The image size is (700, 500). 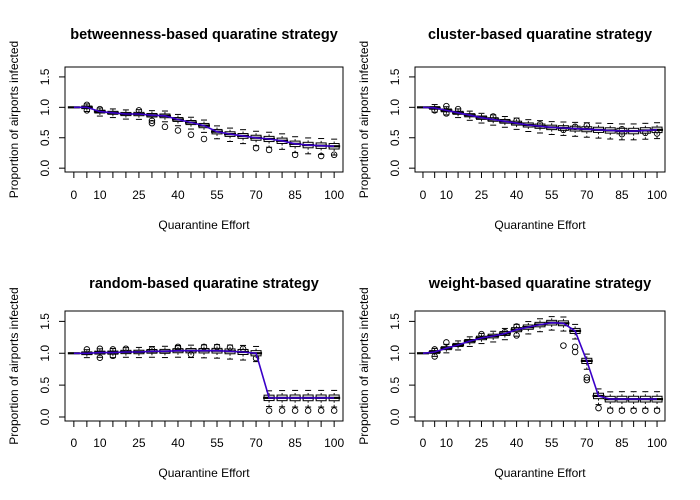 I want to click on y-axis-label: Proportion of airports infected, so click(x=364, y=119).